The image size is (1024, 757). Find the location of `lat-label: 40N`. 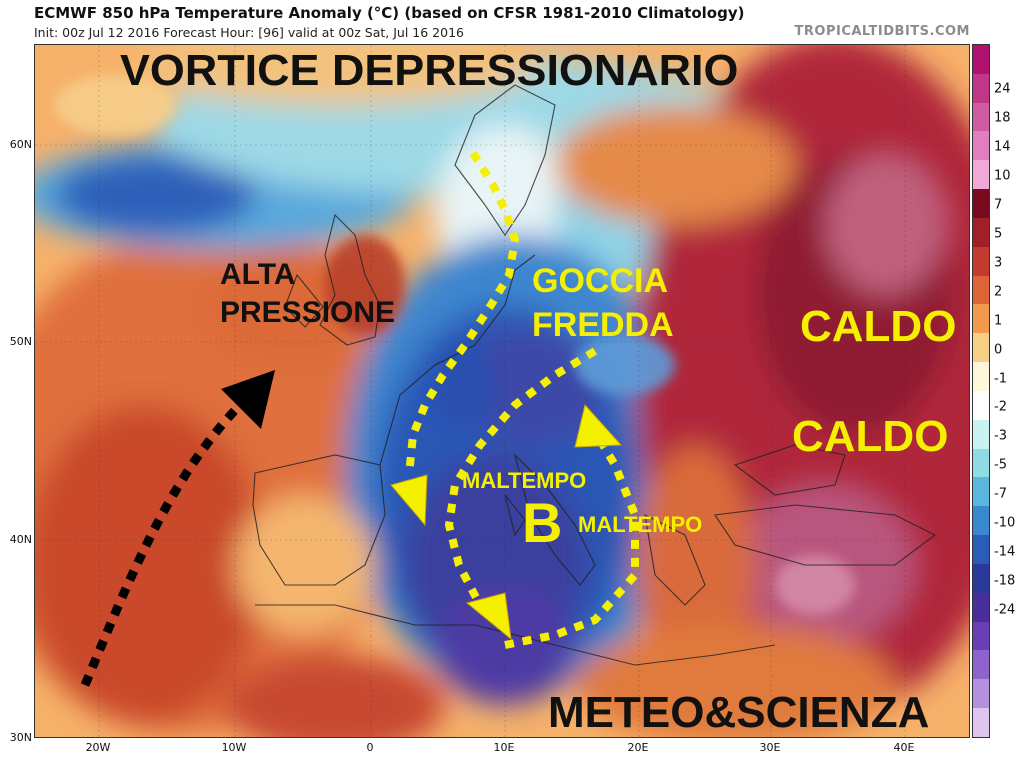

lat-label: 40N is located at coordinates (20, 539).